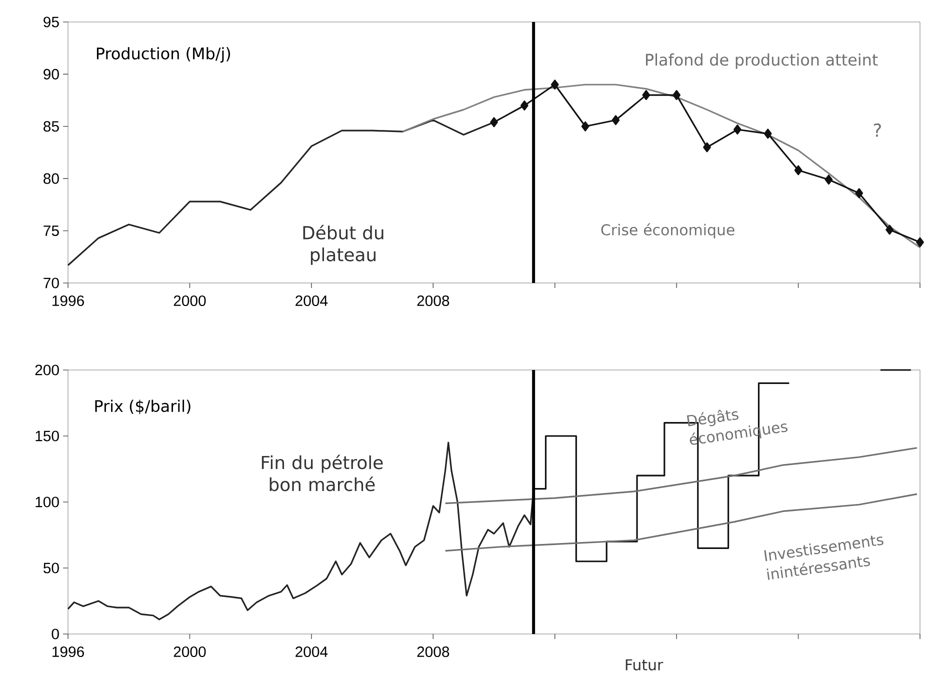 The width and height of the screenshot is (946, 682). I want to click on annotation: Plafond de production atteint, so click(762, 61).